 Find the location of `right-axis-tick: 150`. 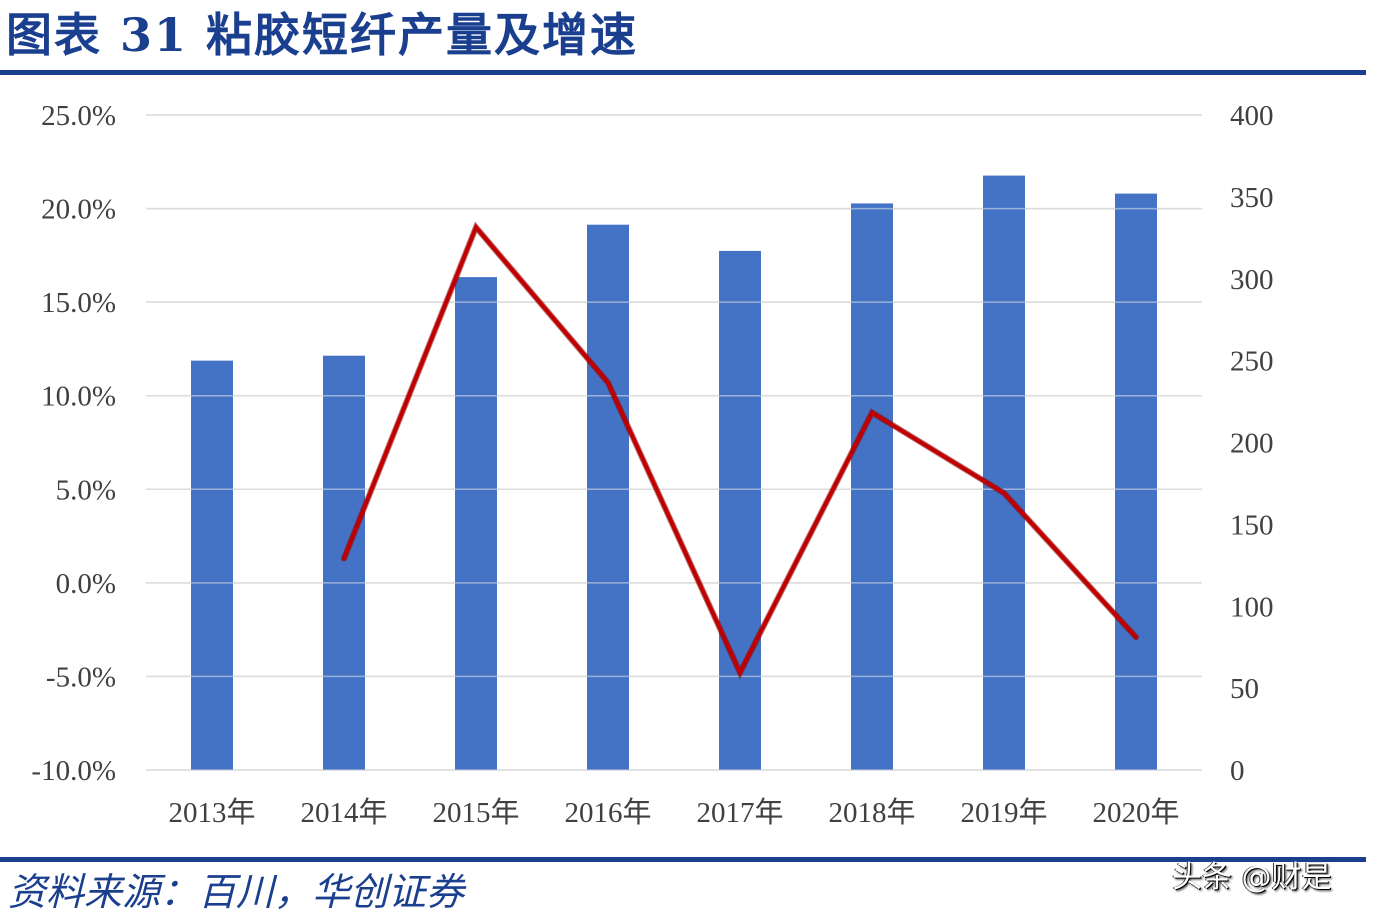

right-axis-tick: 150 is located at coordinates (1252, 525).